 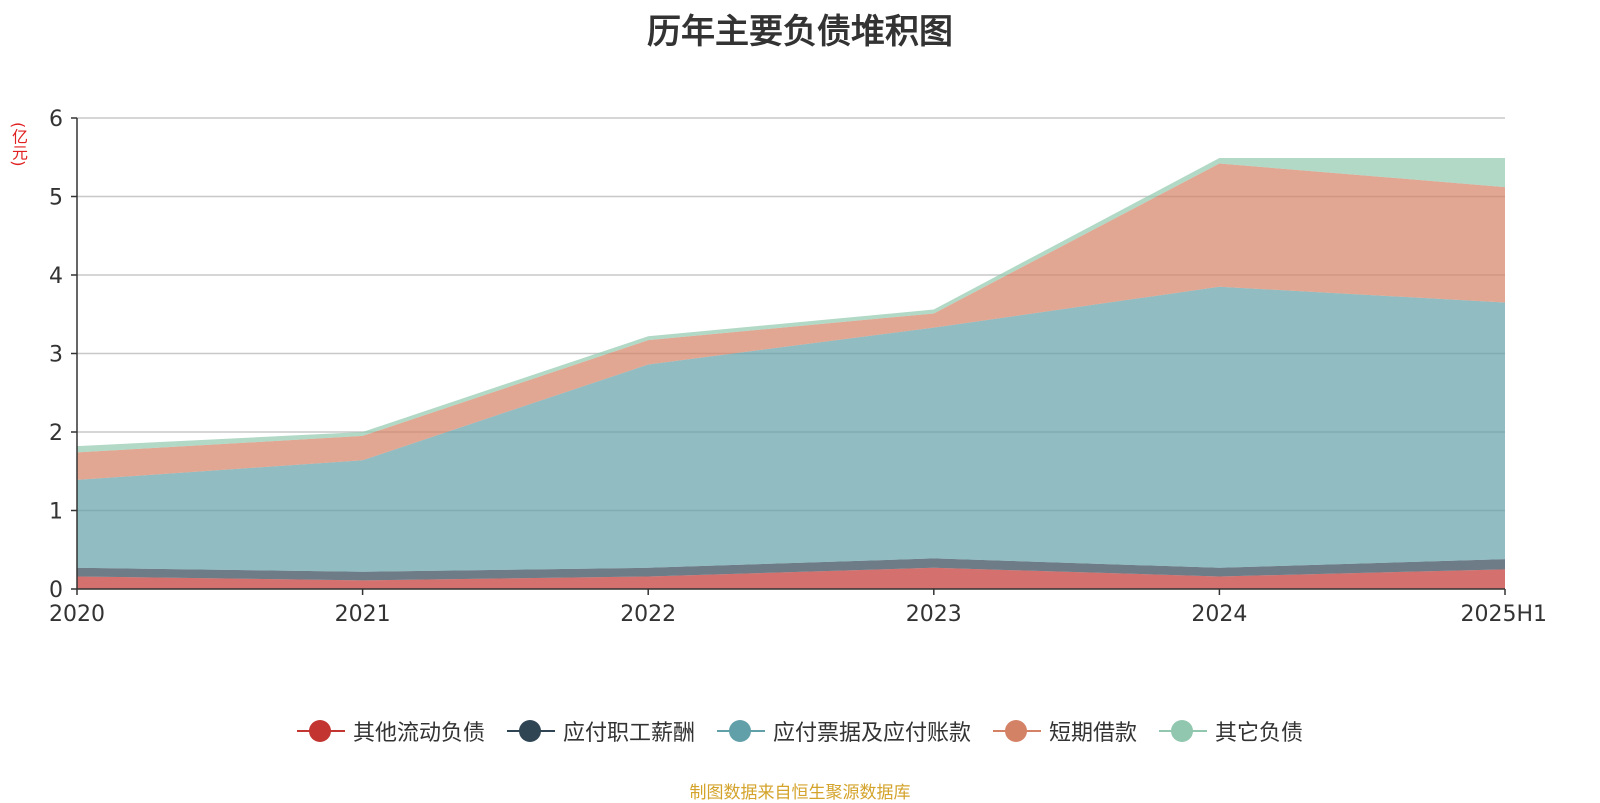 I want to click on x-tick-label: 2023, so click(x=934, y=614).